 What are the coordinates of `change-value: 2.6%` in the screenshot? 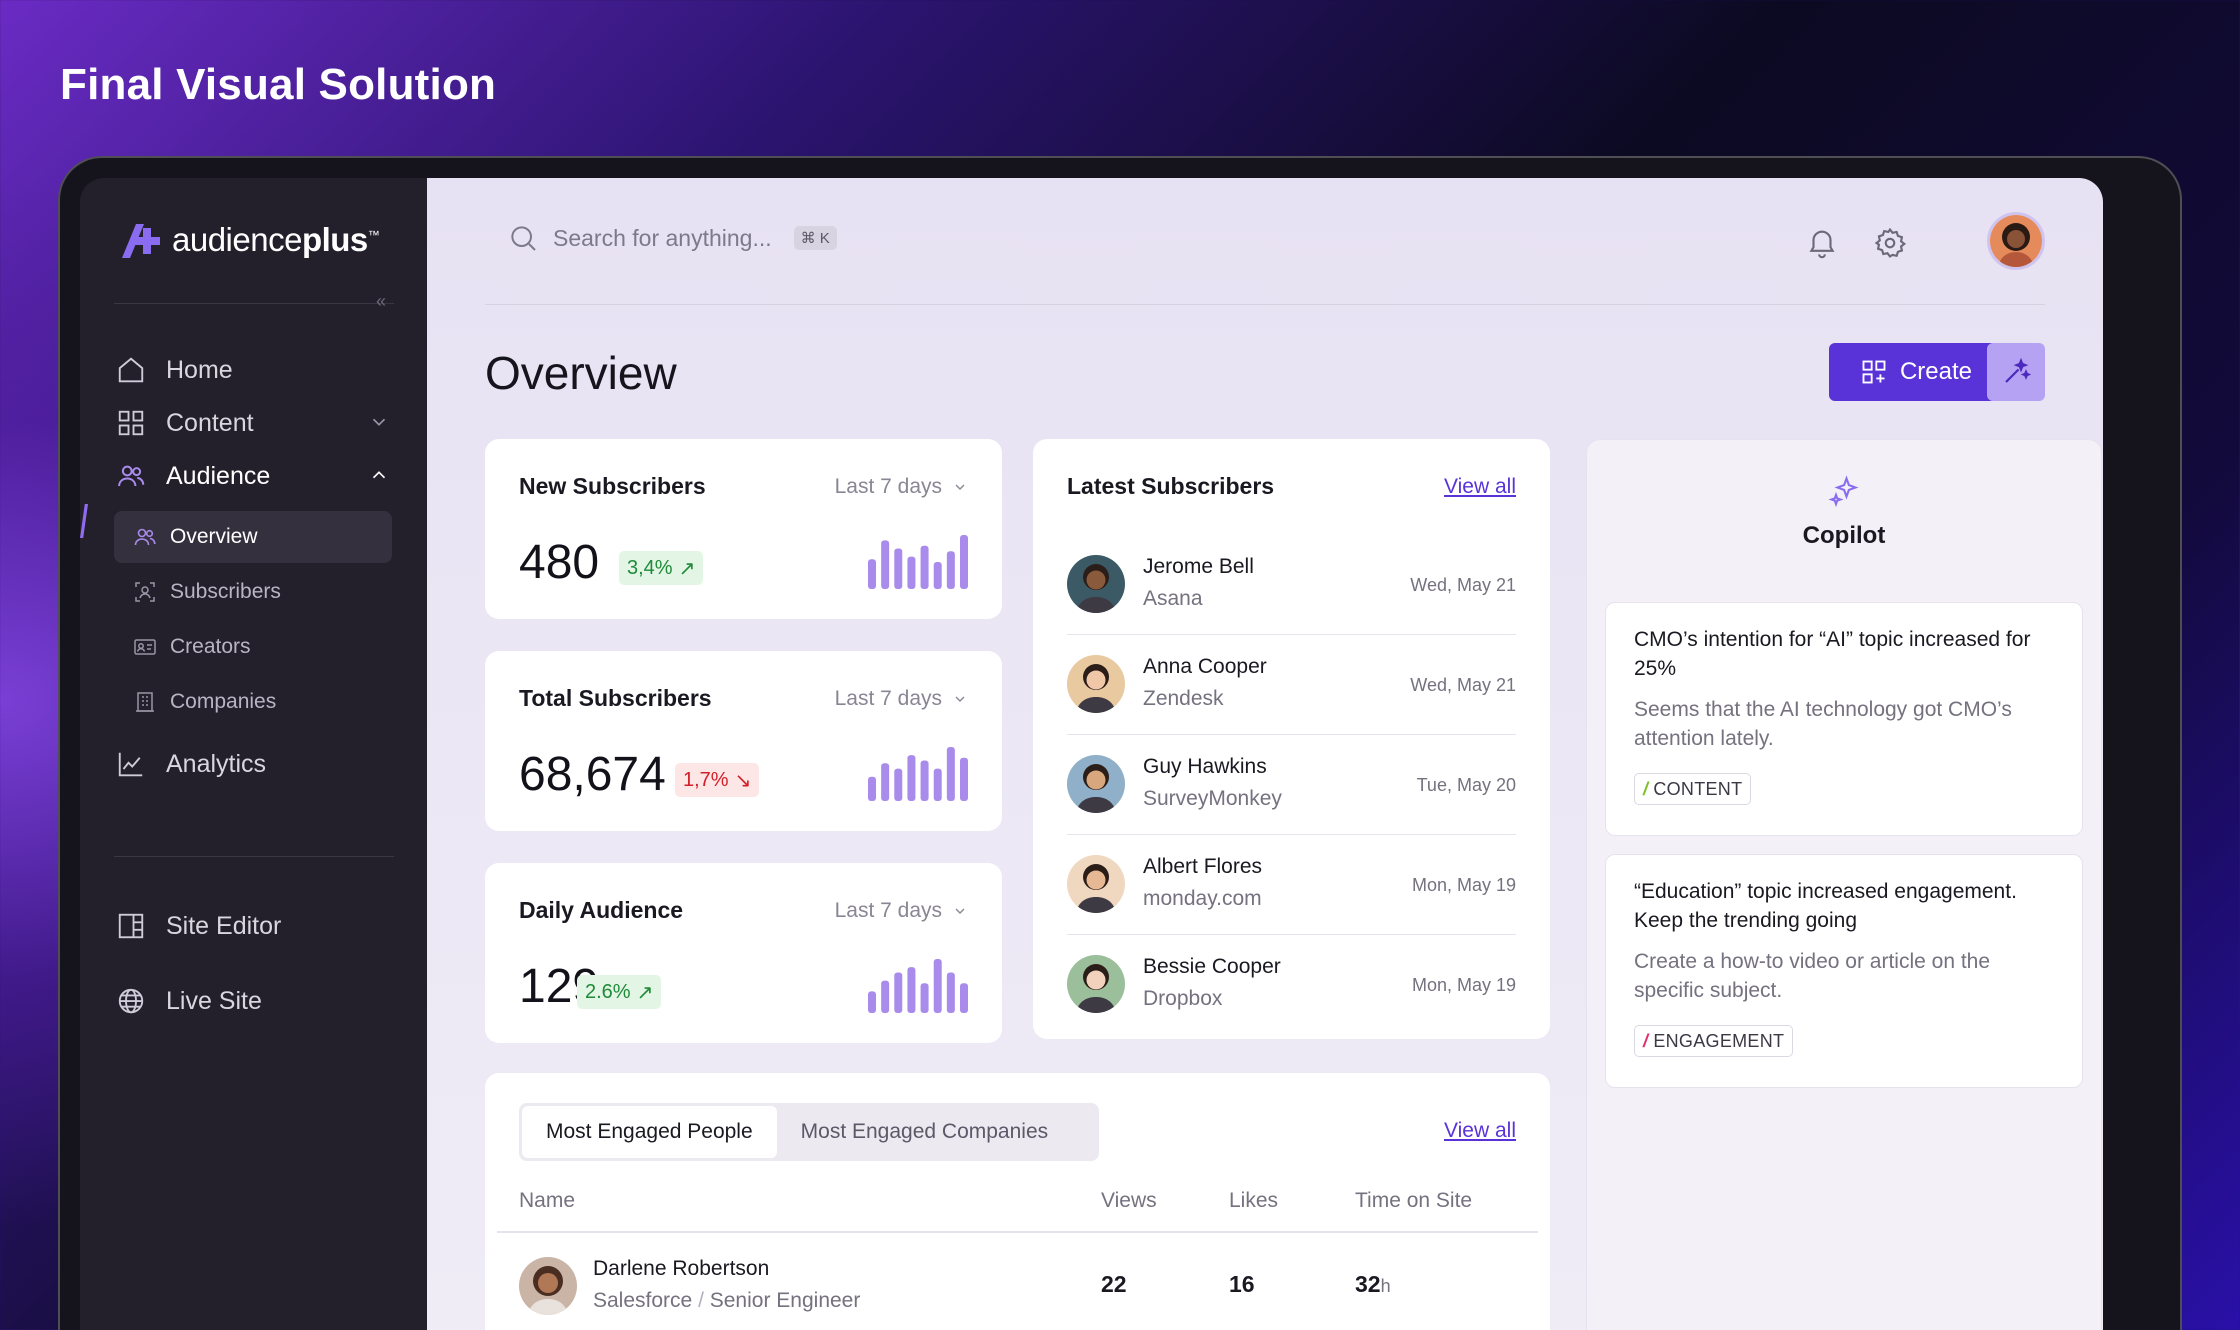 It's located at (608, 991).